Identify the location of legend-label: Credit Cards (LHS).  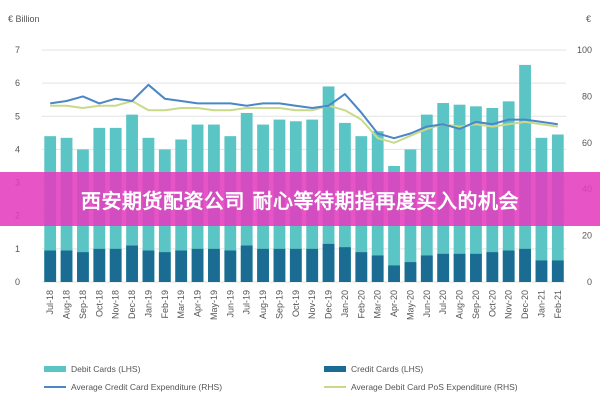
(387, 369).